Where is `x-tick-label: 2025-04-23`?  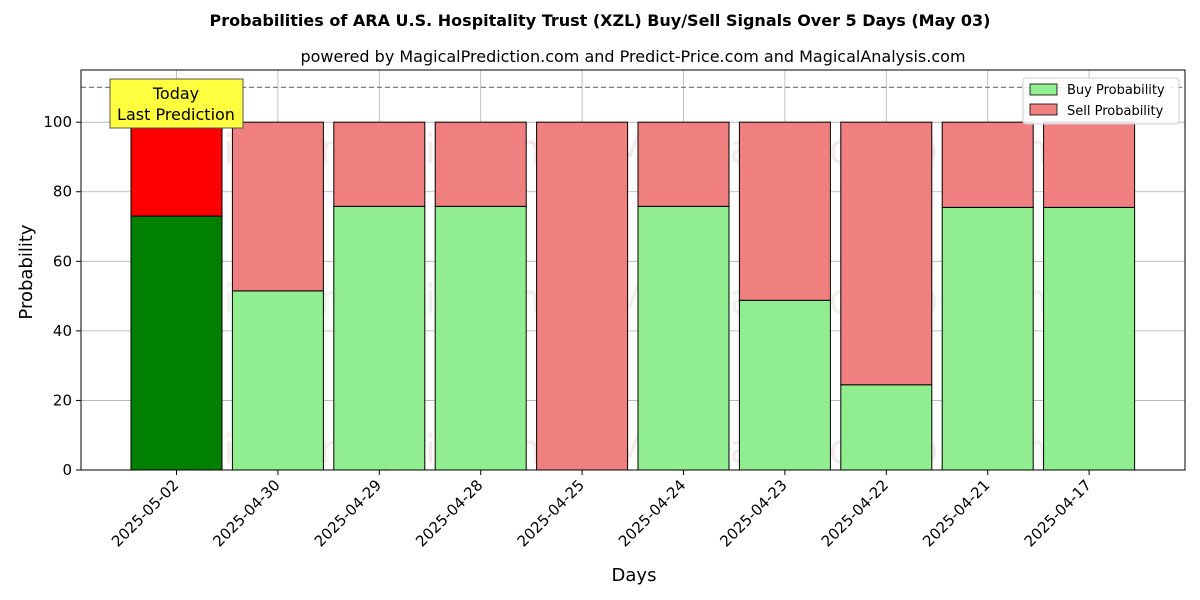
x-tick-label: 2025-04-23 is located at coordinates (753, 513).